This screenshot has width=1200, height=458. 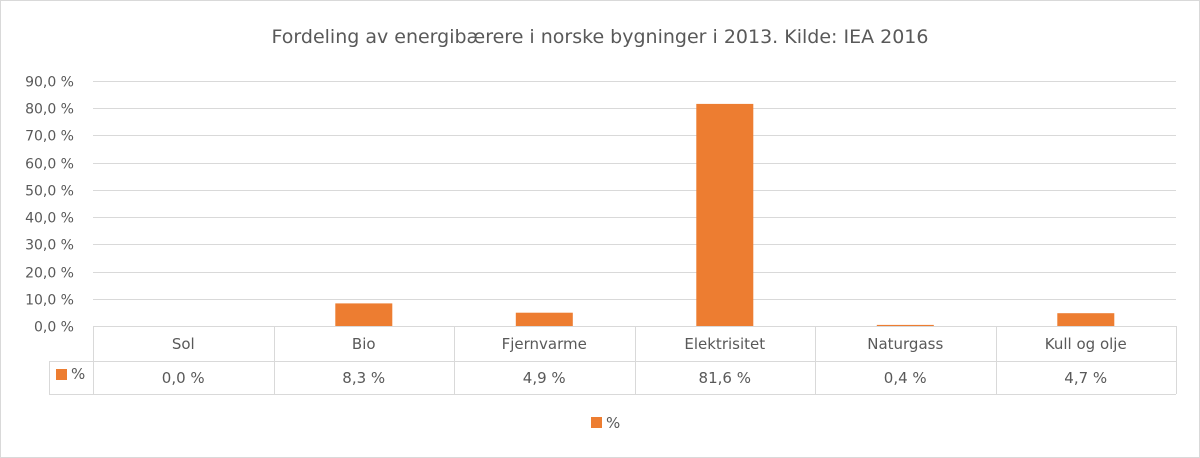 What do you see at coordinates (364, 344) in the screenshot?
I see `category-label: Bio` at bounding box center [364, 344].